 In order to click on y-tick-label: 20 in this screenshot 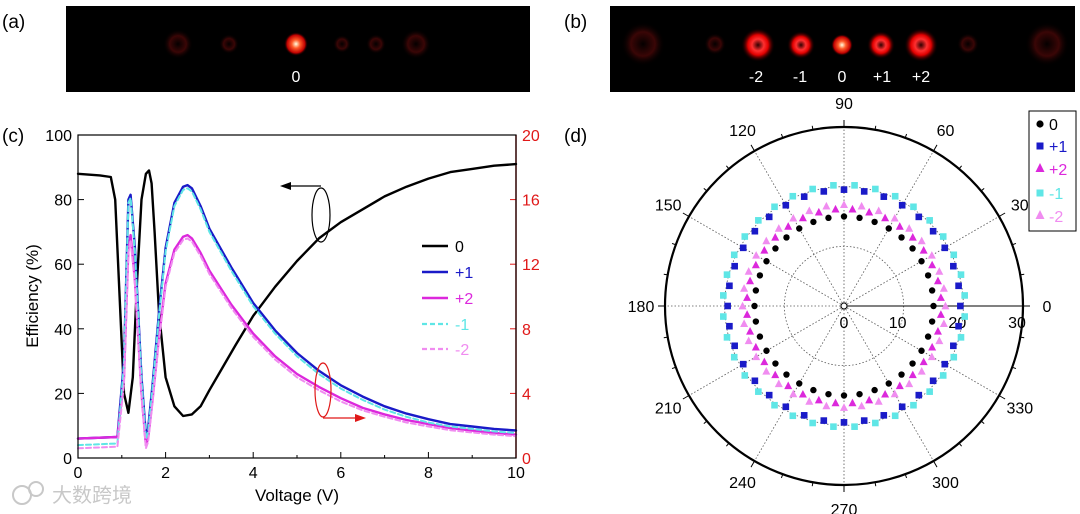, I will do `click(63, 394)`.